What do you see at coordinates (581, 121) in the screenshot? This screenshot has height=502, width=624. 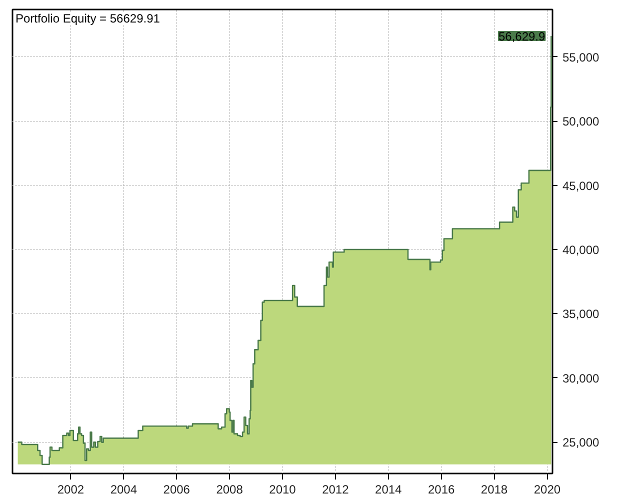 I see `y-tick-label: 50,000` at bounding box center [581, 121].